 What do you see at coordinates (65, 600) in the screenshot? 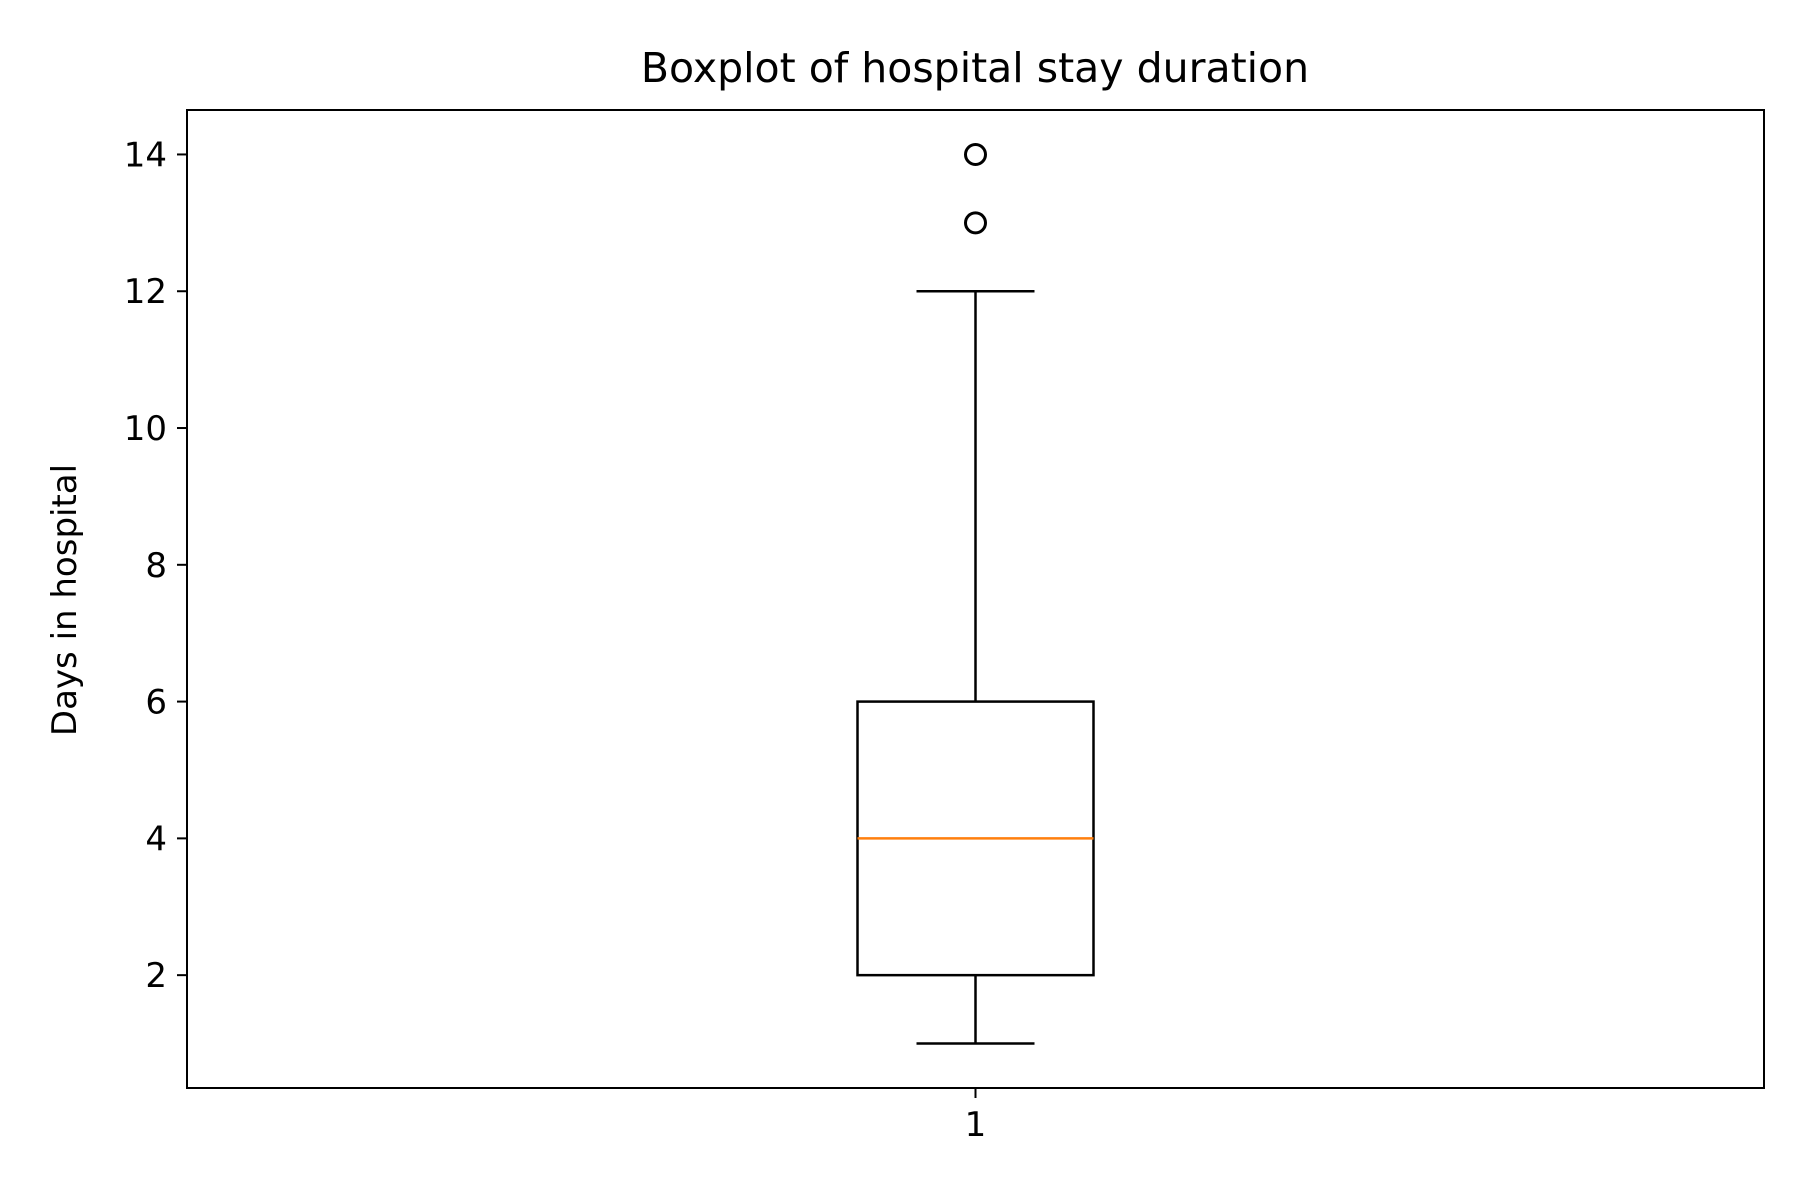
I see `y-axis-label: Days in hospital` at bounding box center [65, 600].